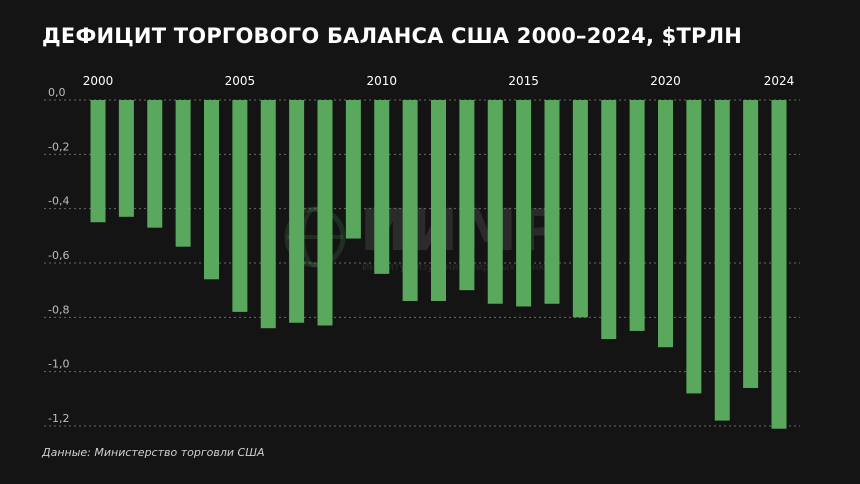  Describe the element at coordinates (523, 81) in the screenshot. I see `x-tick-label: 2015` at that location.